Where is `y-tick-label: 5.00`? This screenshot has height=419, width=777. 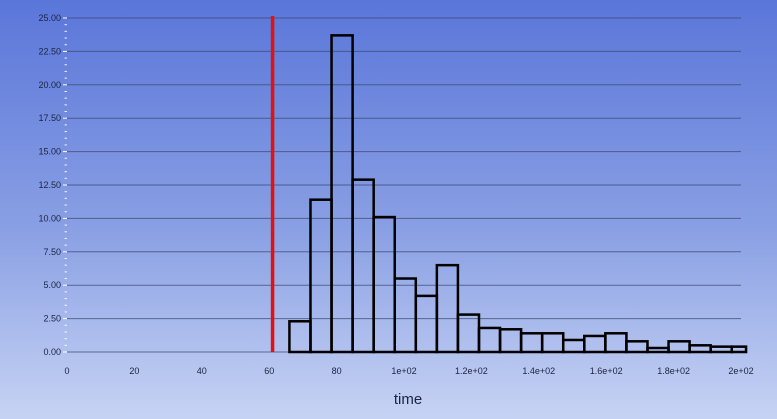
y-tick-label: 5.00 is located at coordinates (52, 285).